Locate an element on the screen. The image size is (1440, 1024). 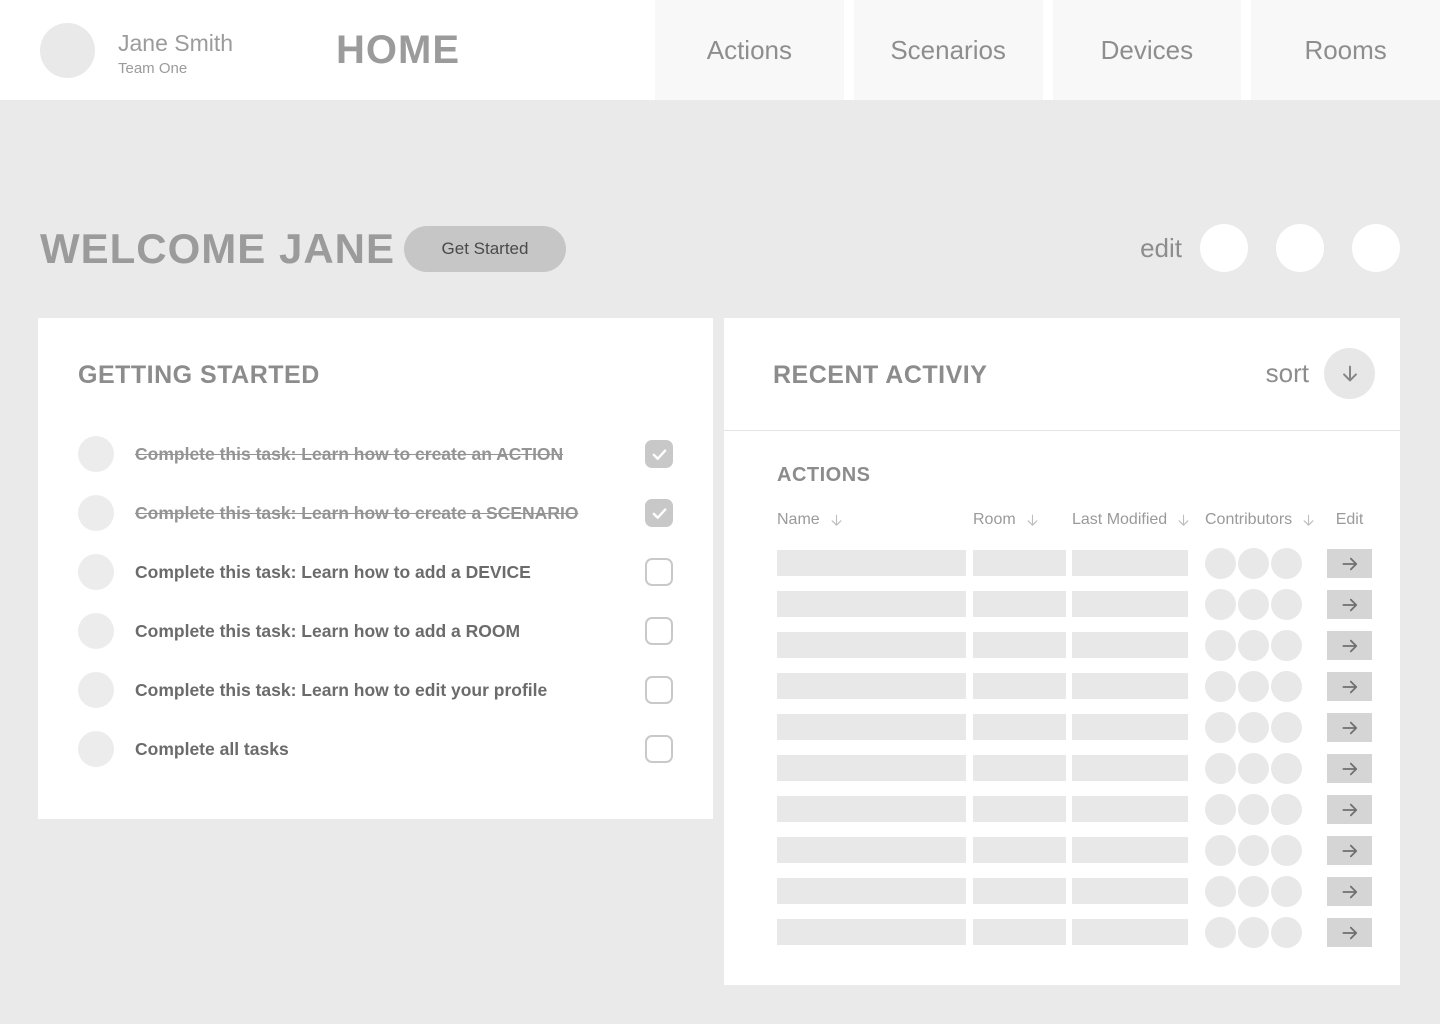
edit-circles is located at coordinates (1300, 248).